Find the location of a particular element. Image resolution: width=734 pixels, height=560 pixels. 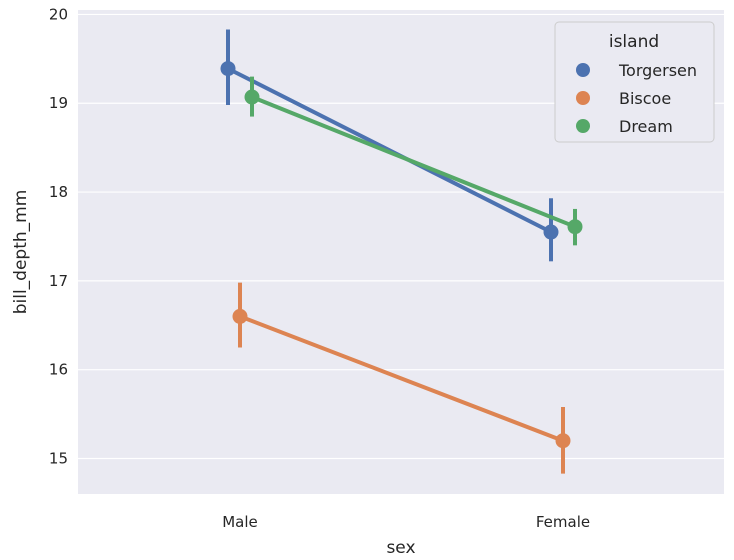

legend-title: island is located at coordinates (634, 42).